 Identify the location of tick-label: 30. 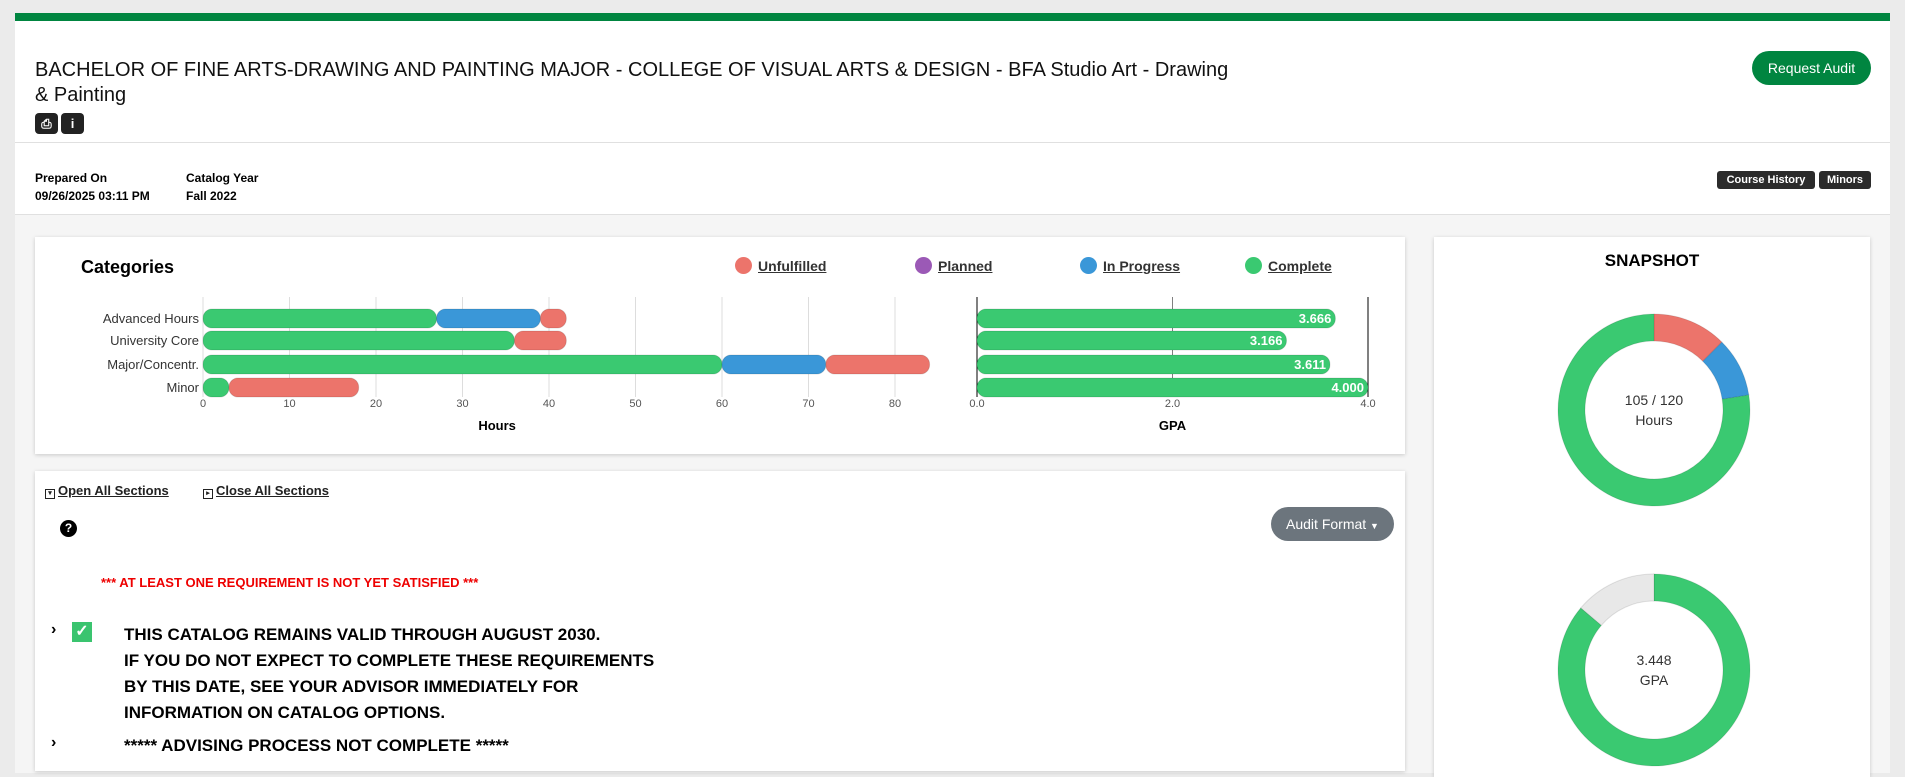
(462, 404).